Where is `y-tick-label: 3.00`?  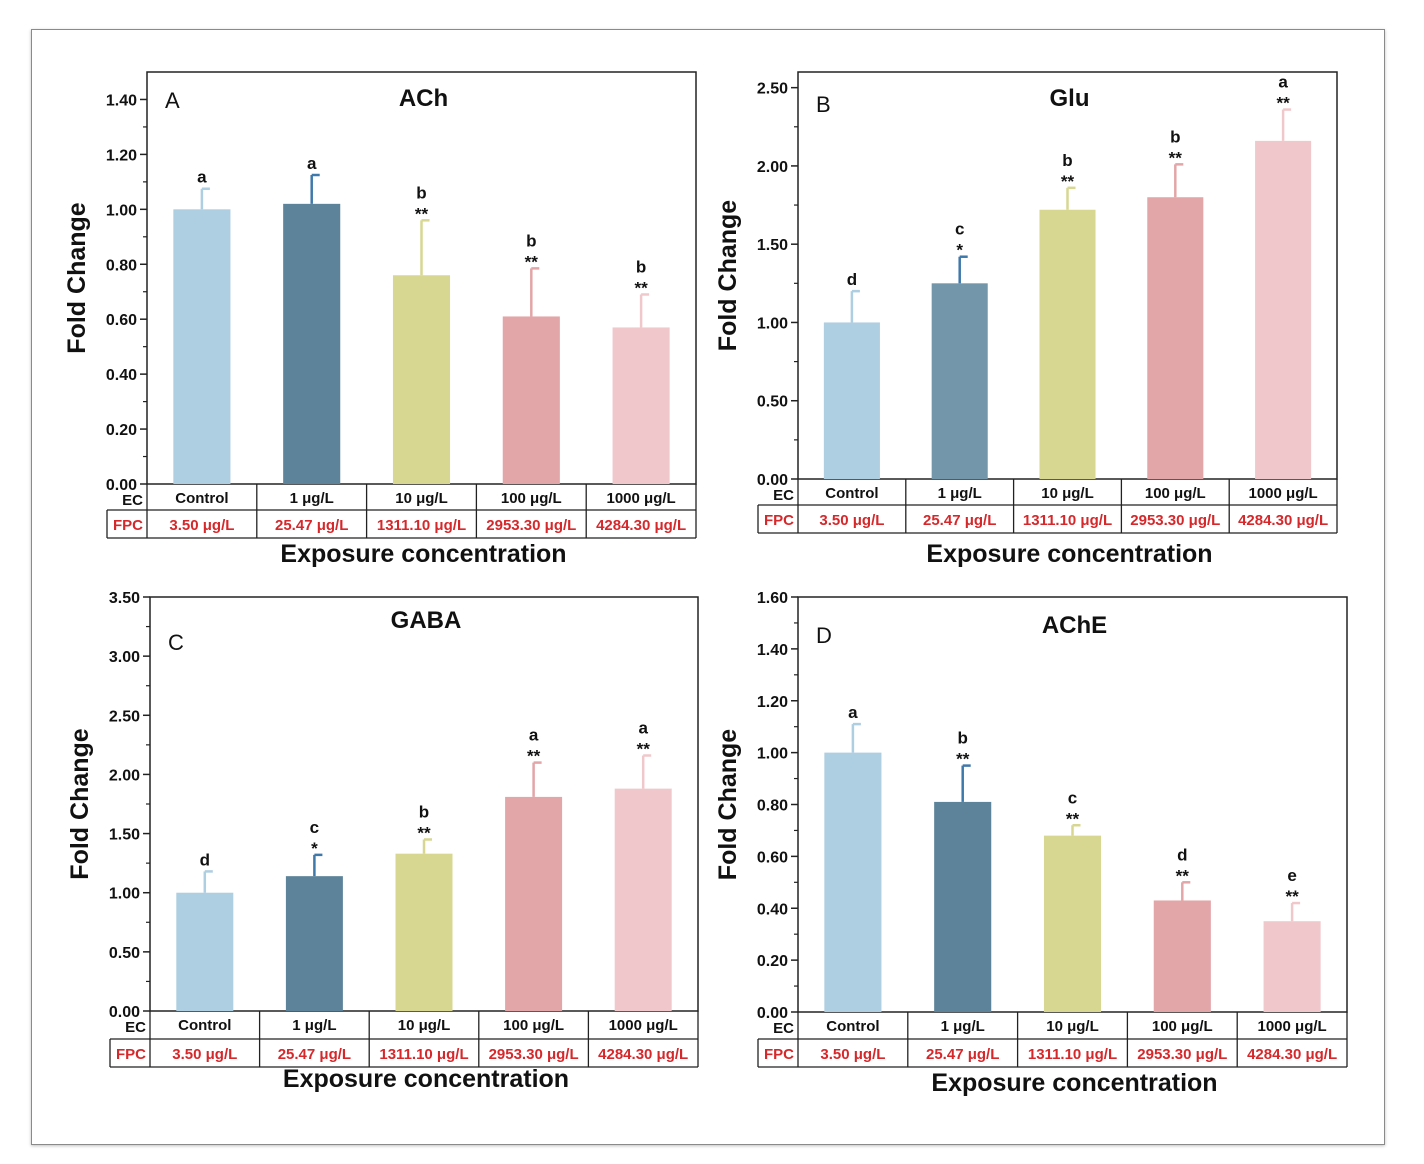
y-tick-label: 3.00 is located at coordinates (124, 657).